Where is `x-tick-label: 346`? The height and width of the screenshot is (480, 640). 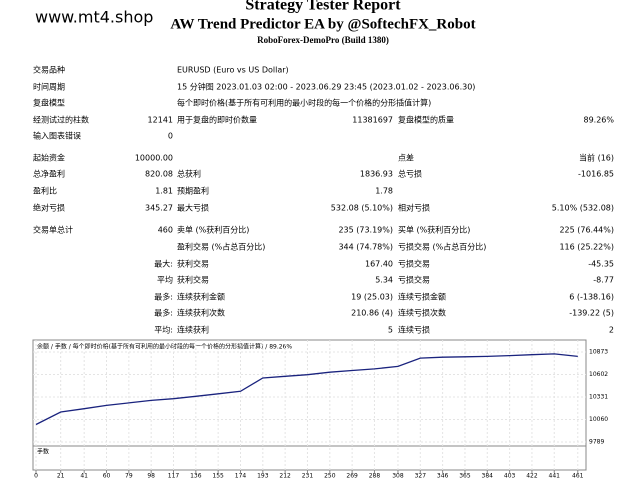 x-tick-label: 346 is located at coordinates (443, 476).